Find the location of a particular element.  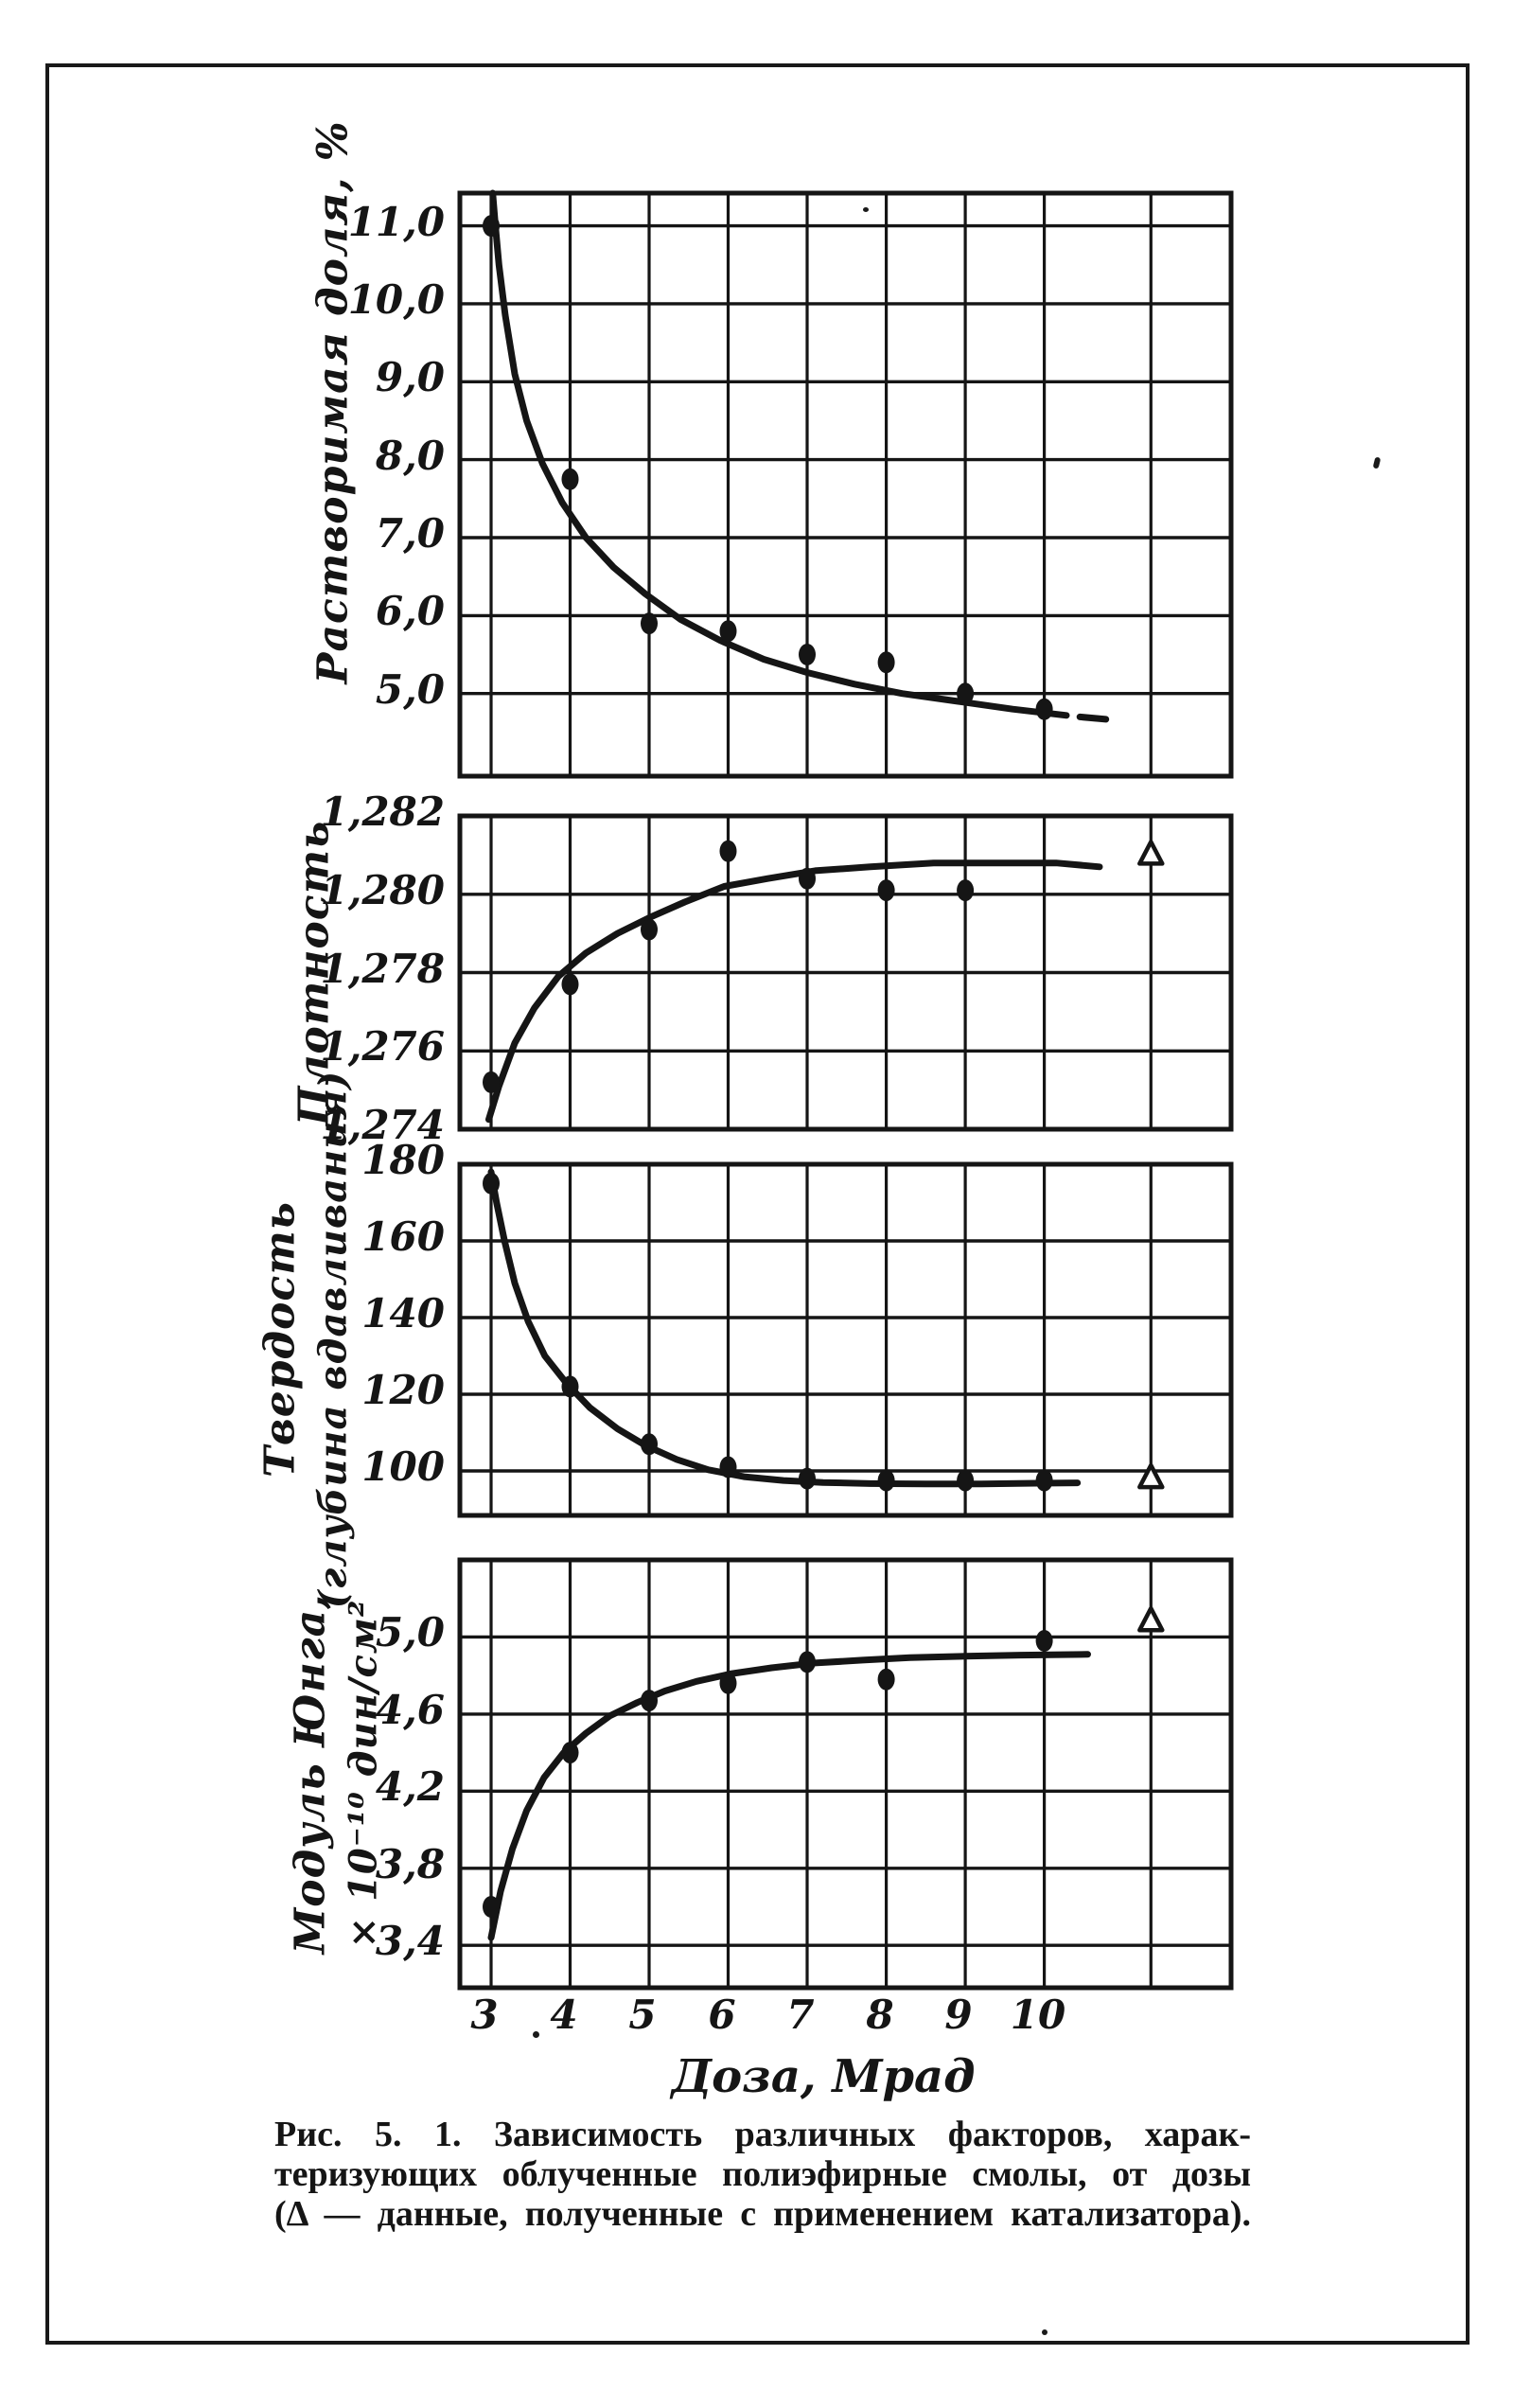

y-tick-label: 10,0 is located at coordinates (396, 299).